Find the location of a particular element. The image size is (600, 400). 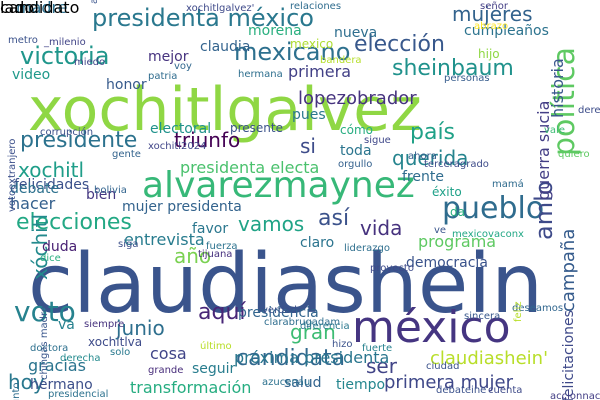

word: elecciones is located at coordinates (74, 222).